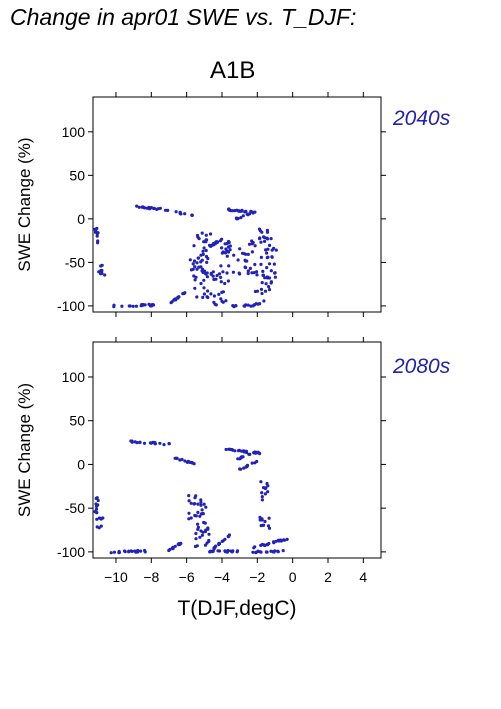 This screenshot has width=501, height=709. I want to click on x-tick-label: −4, so click(222, 577).